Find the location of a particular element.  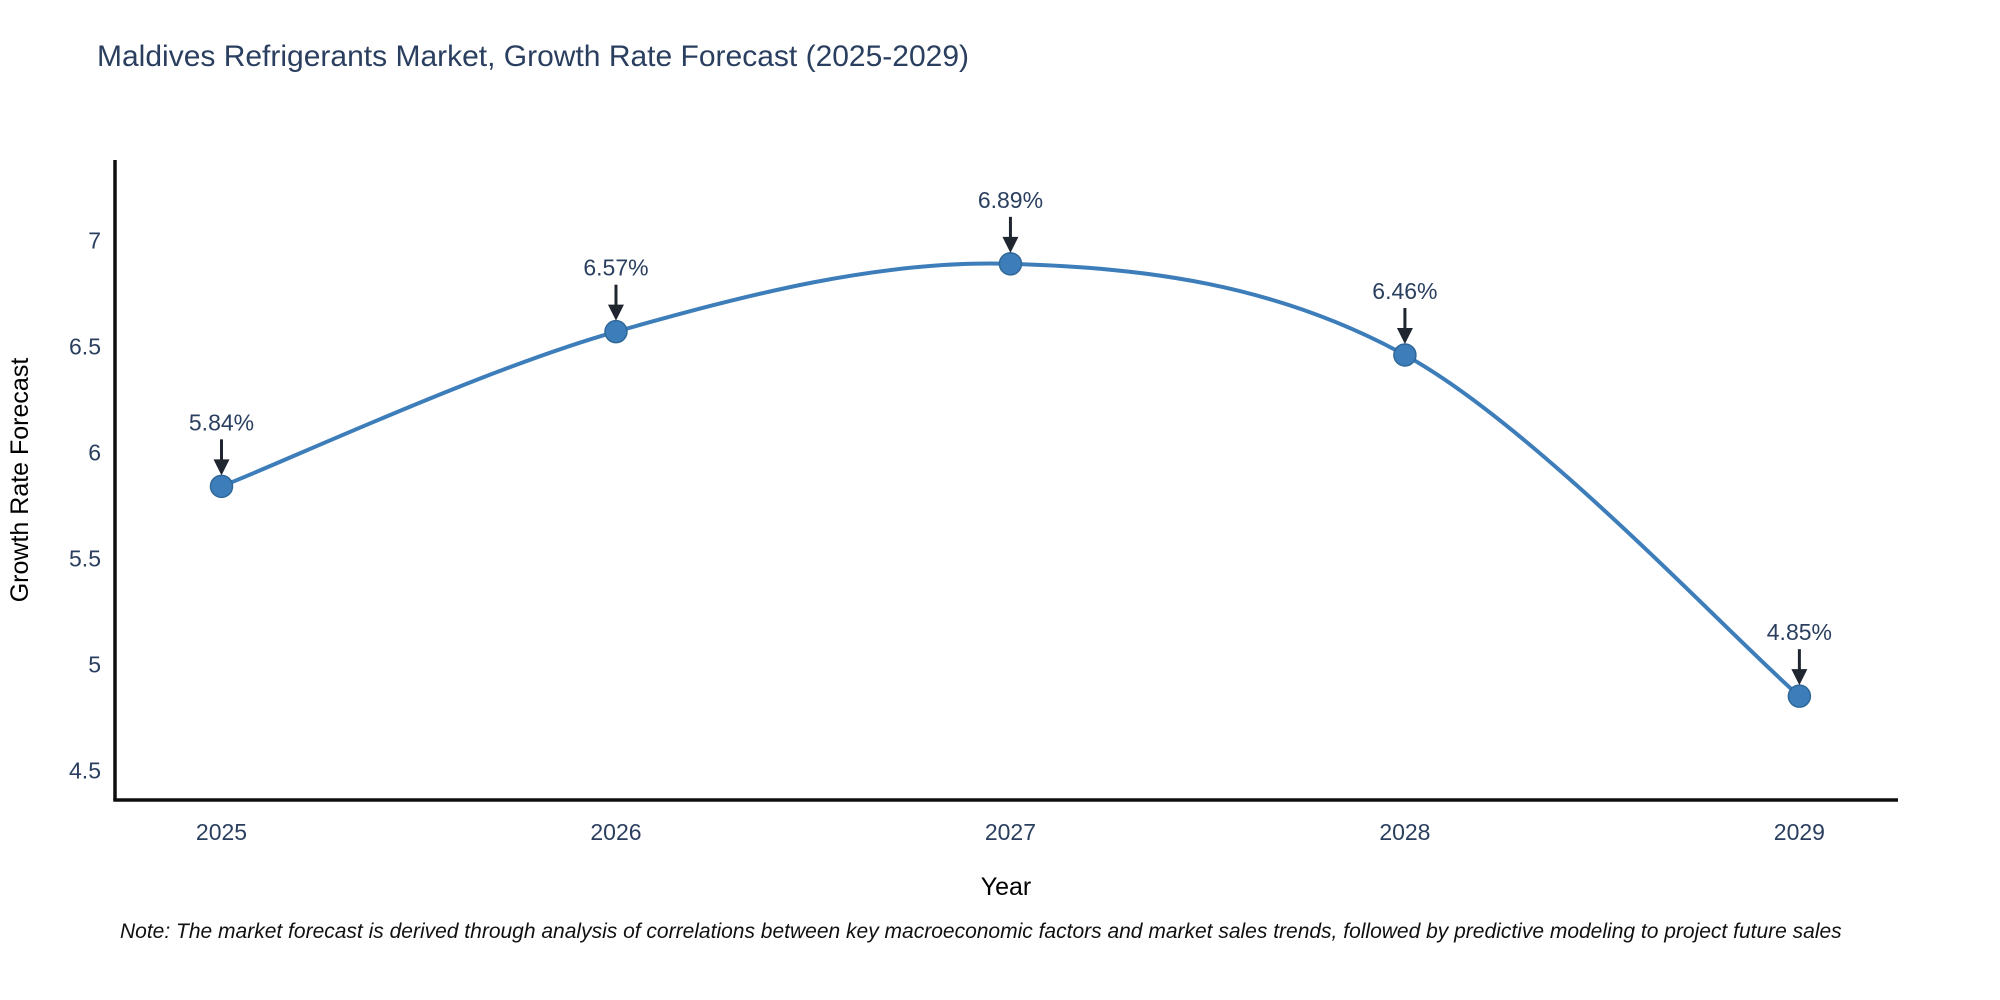

data-point-marker-2025 is located at coordinates (221, 486).